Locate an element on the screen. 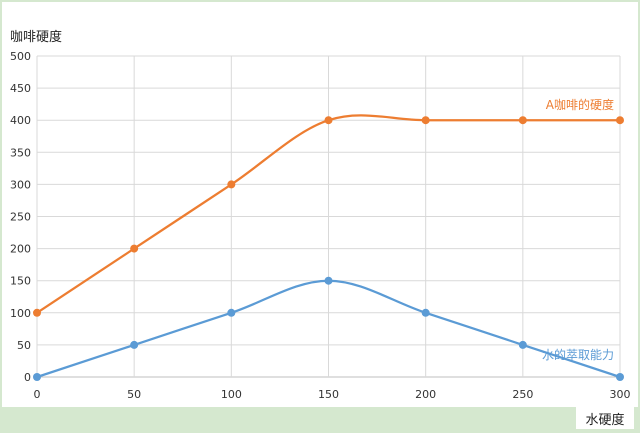 This screenshot has height=433, width=640. series-label: A咖啡的硬度 is located at coordinates (580, 104).